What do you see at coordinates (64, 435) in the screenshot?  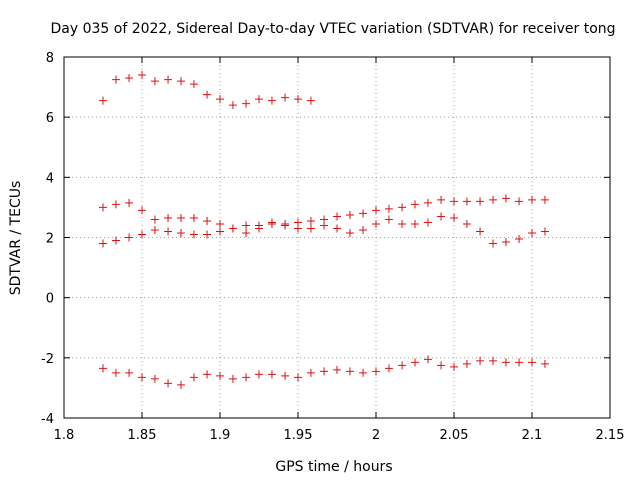 I see `x-tick-label: 1.8` at bounding box center [64, 435].